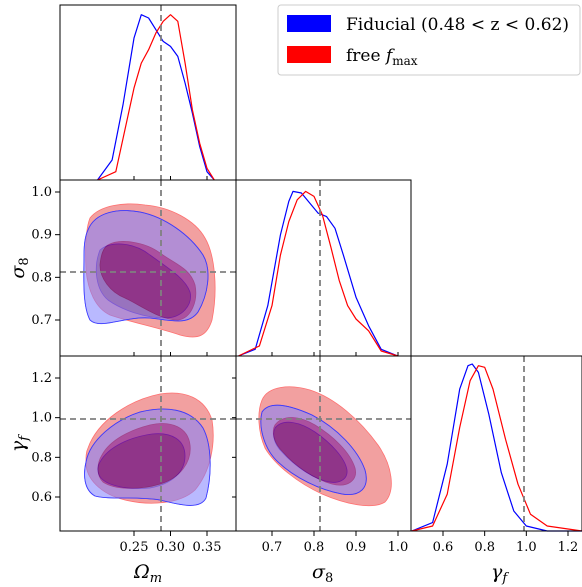 The image size is (582, 587). Describe the element at coordinates (568, 547) in the screenshot. I see `xtick-label-gf: 1.2` at that location.